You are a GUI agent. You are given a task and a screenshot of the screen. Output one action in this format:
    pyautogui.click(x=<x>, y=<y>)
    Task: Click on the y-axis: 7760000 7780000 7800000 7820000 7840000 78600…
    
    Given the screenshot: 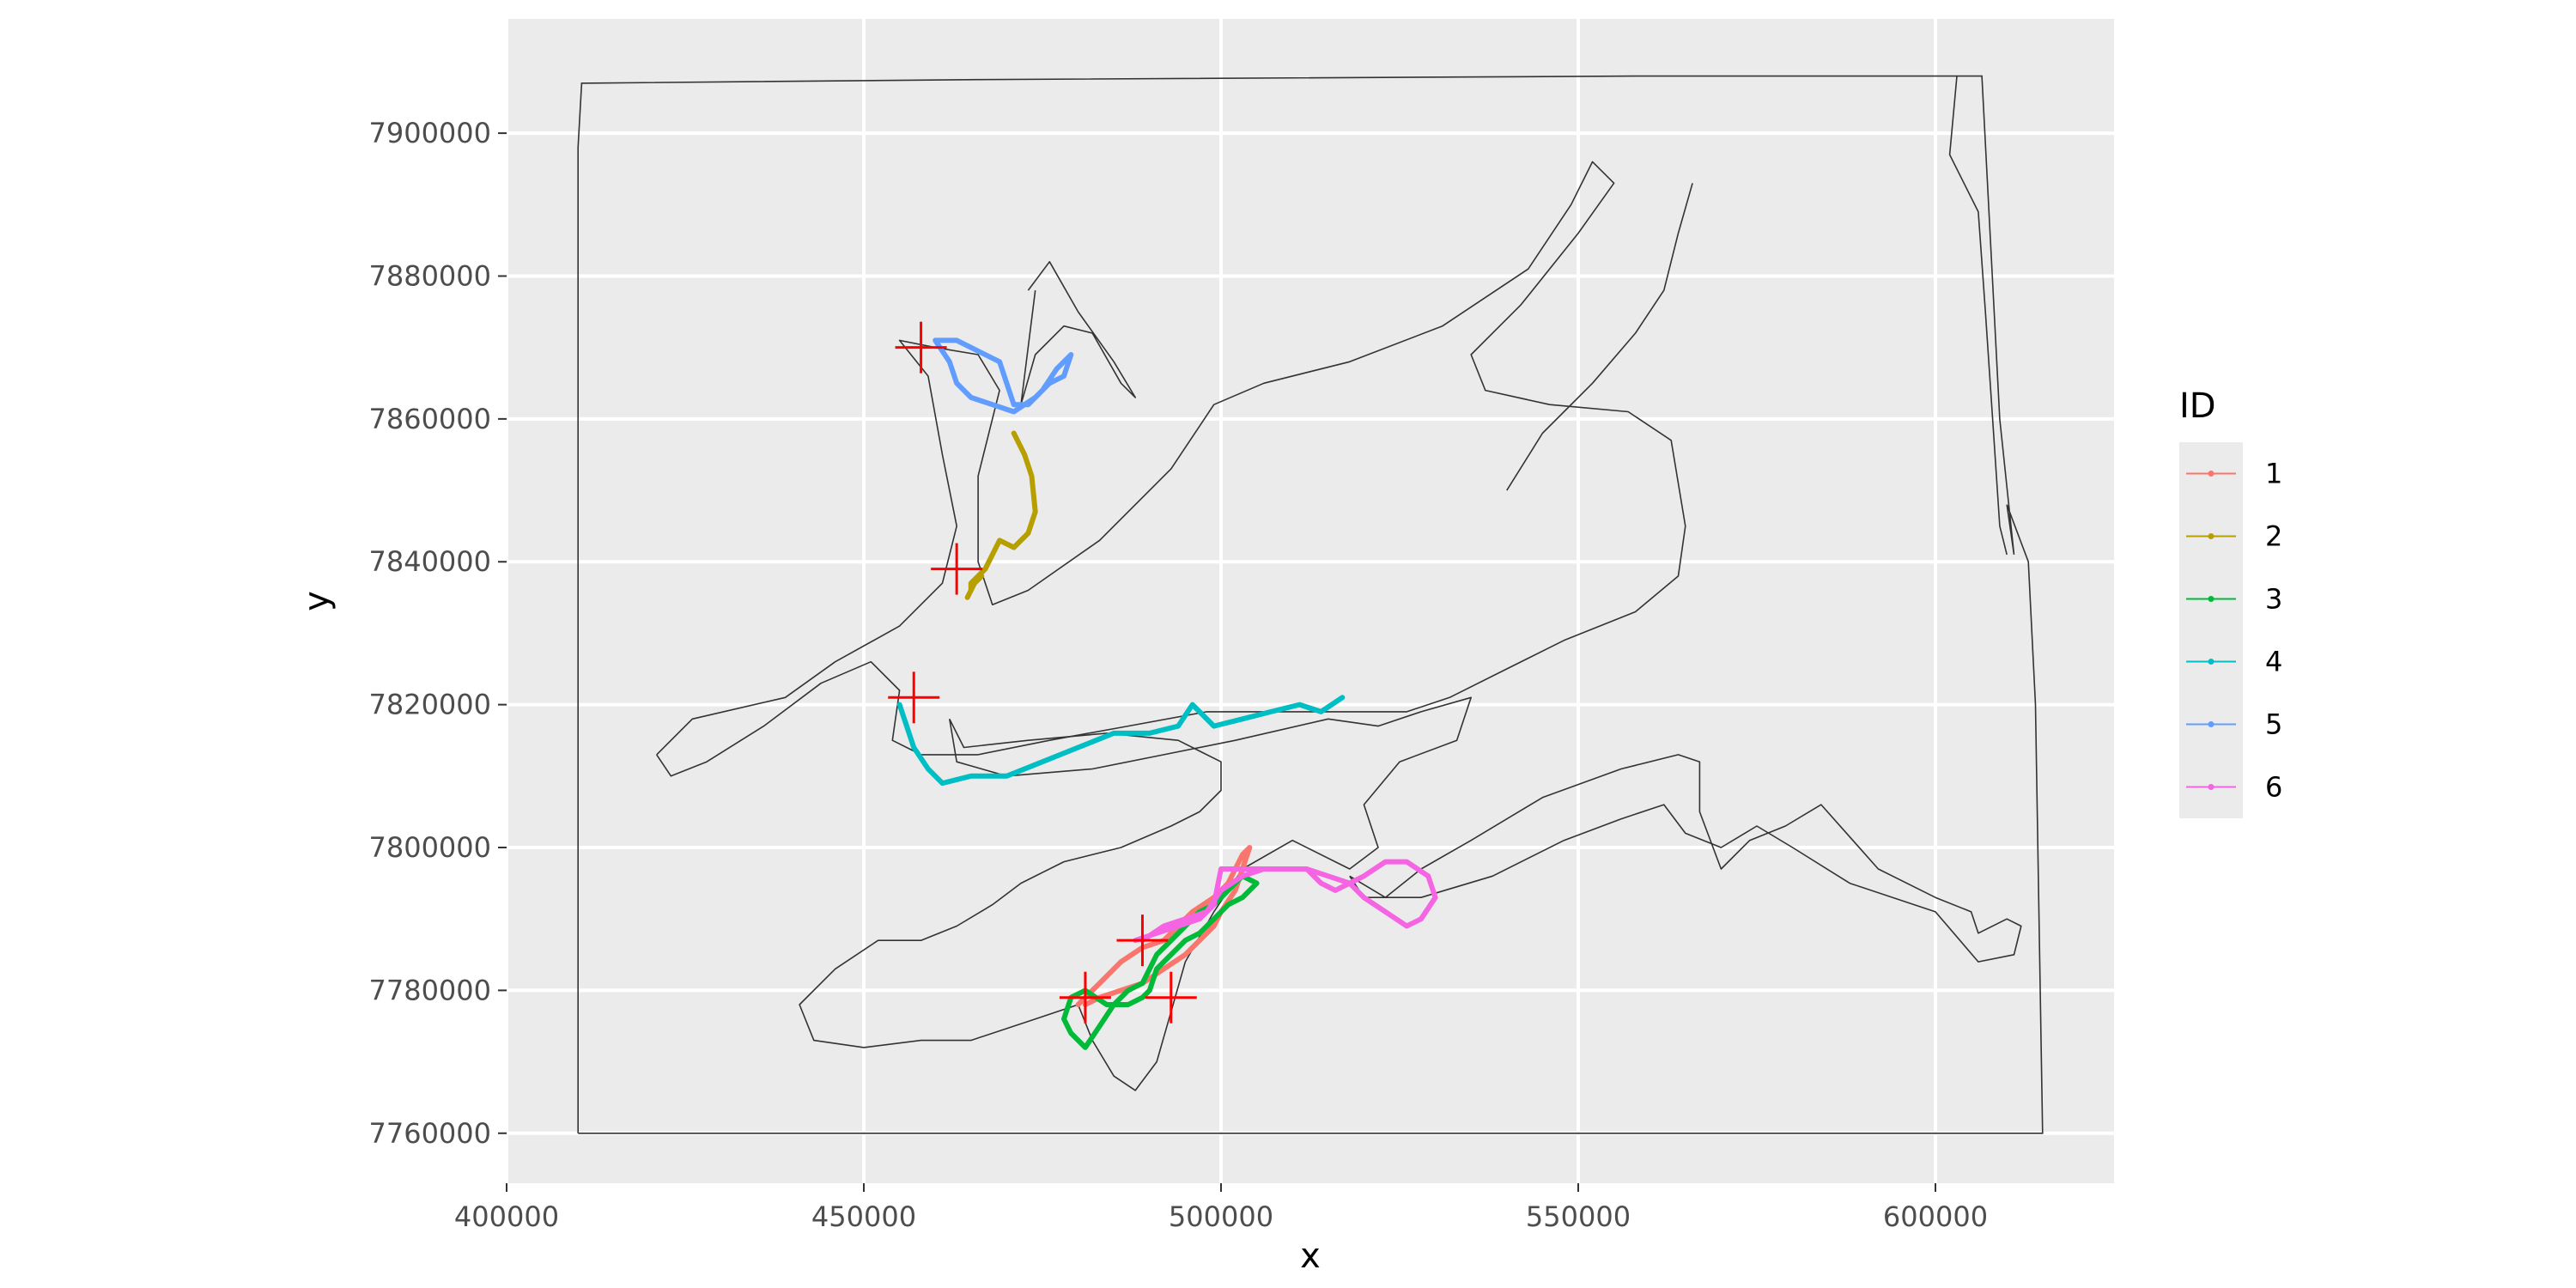 What is the action you would take?
    pyautogui.click(x=438, y=633)
    